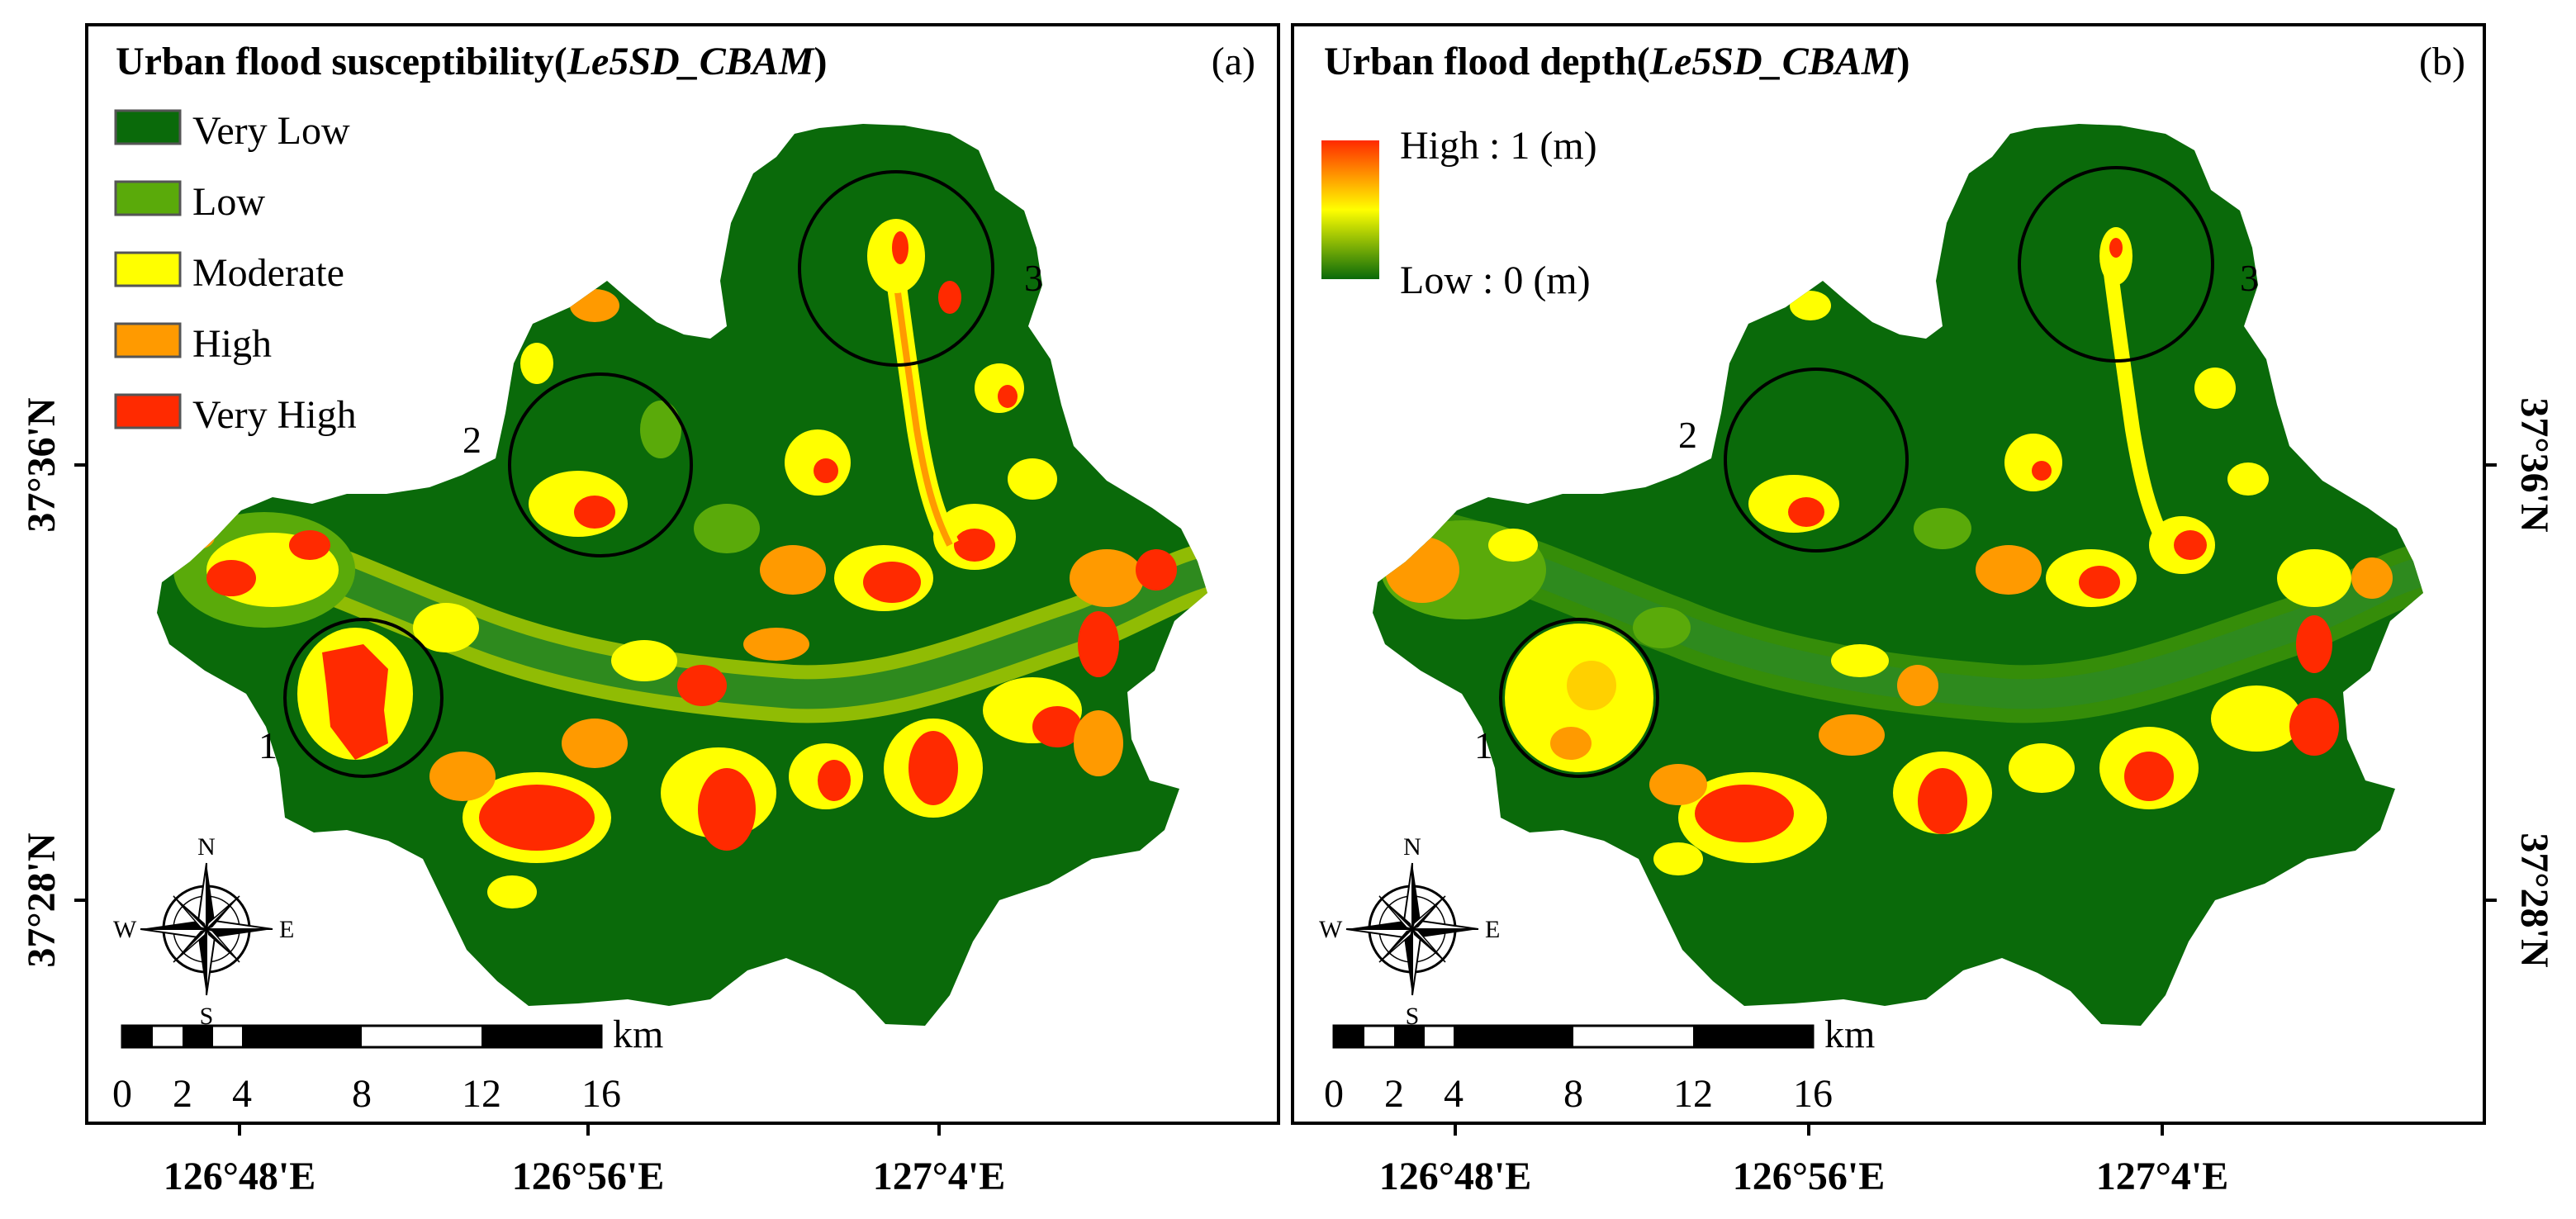 The image size is (2576, 1219). Describe the element at coordinates (1498, 146) in the screenshot. I see `depth-legend-high: High : 1 (m)` at that location.